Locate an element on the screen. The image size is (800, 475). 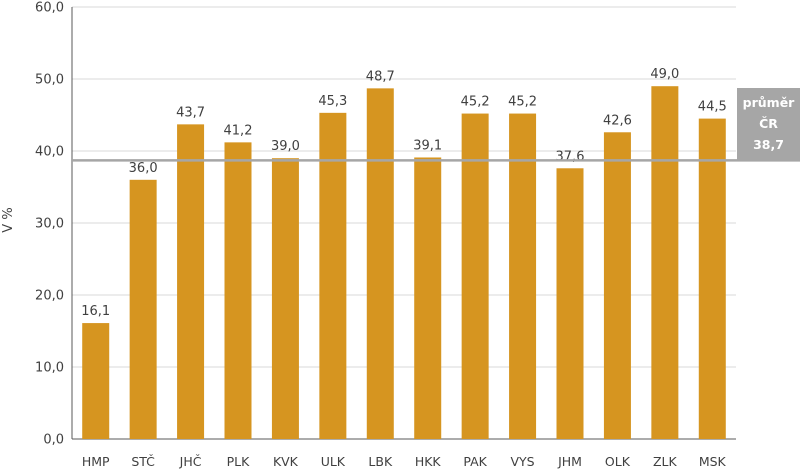
y-tick-label: 60,0 is located at coordinates (49, 8).